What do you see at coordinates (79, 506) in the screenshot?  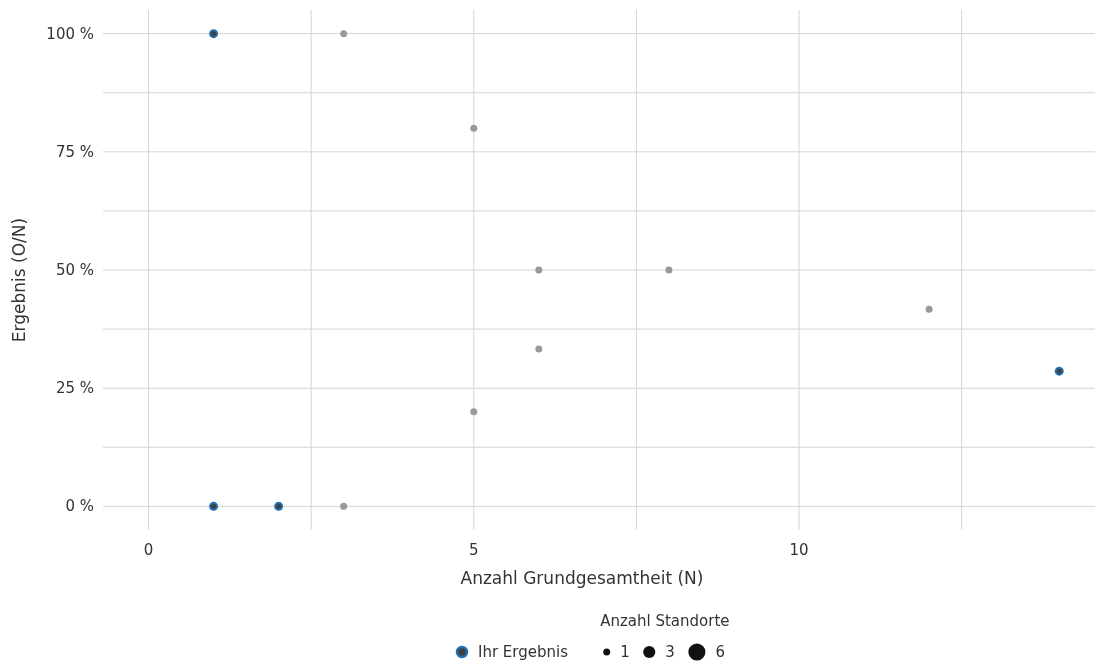 I see `y-tick-label: 0 %` at bounding box center [79, 506].